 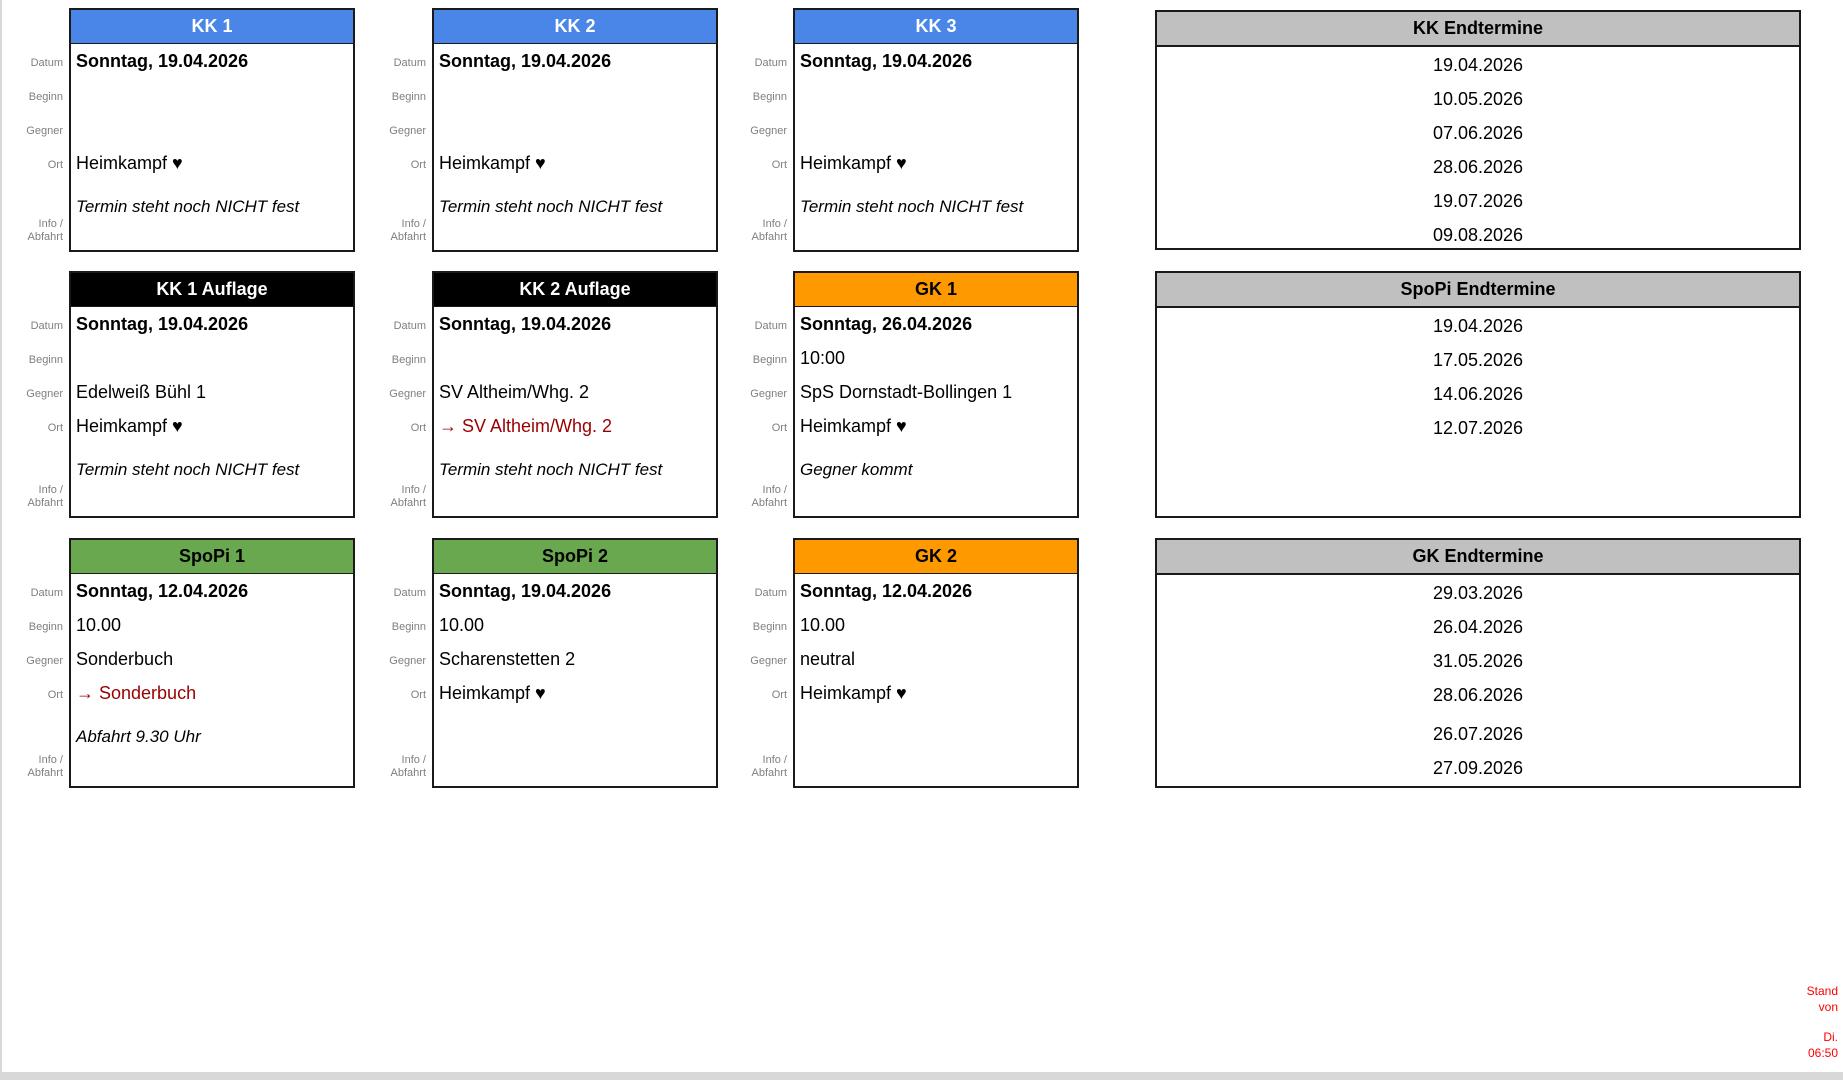 What do you see at coordinates (1478, 627) in the screenshot?
I see `end-date: 26.04.2026` at bounding box center [1478, 627].